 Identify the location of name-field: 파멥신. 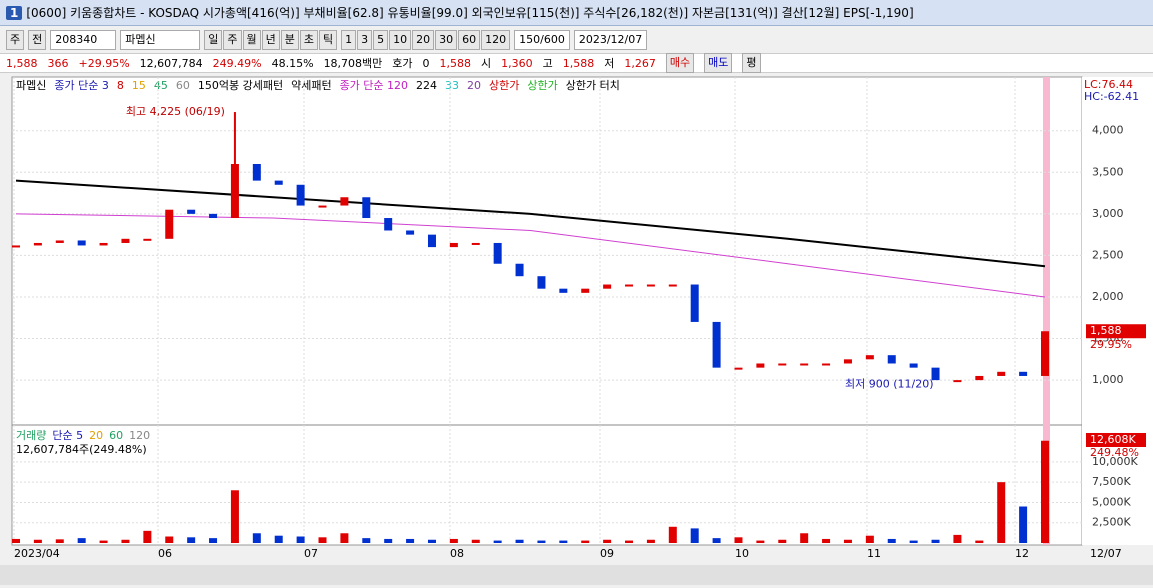
(160, 40).